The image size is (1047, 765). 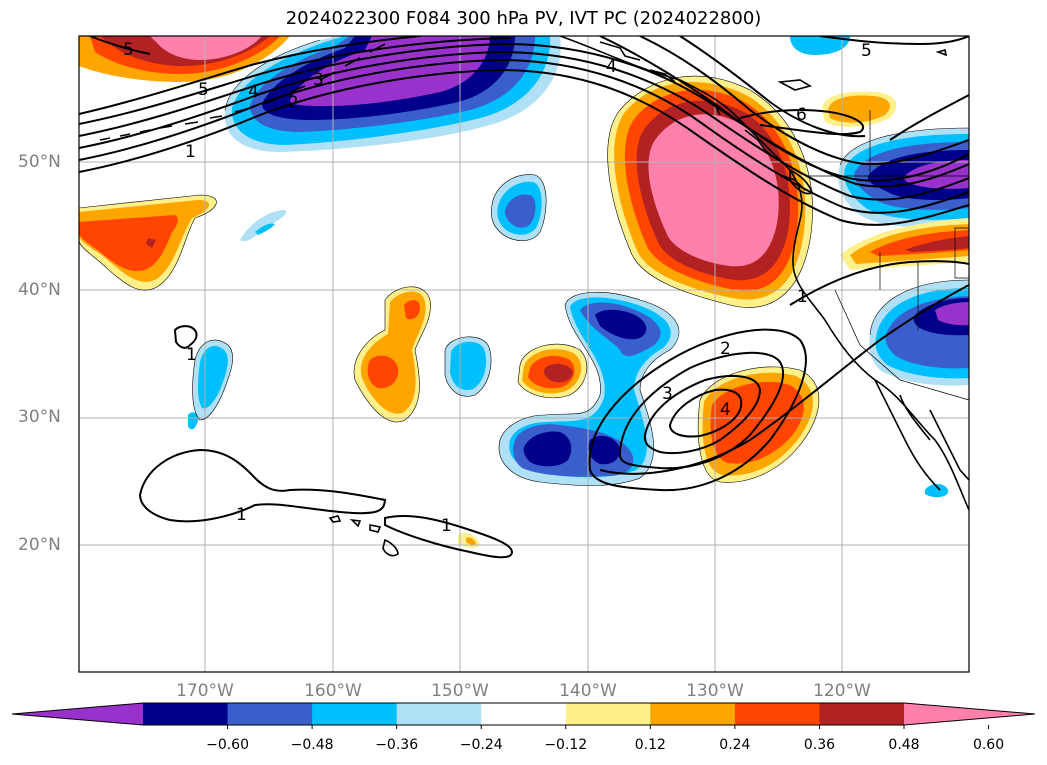 I want to click on colorbar-extend-min, so click(x=77, y=714).